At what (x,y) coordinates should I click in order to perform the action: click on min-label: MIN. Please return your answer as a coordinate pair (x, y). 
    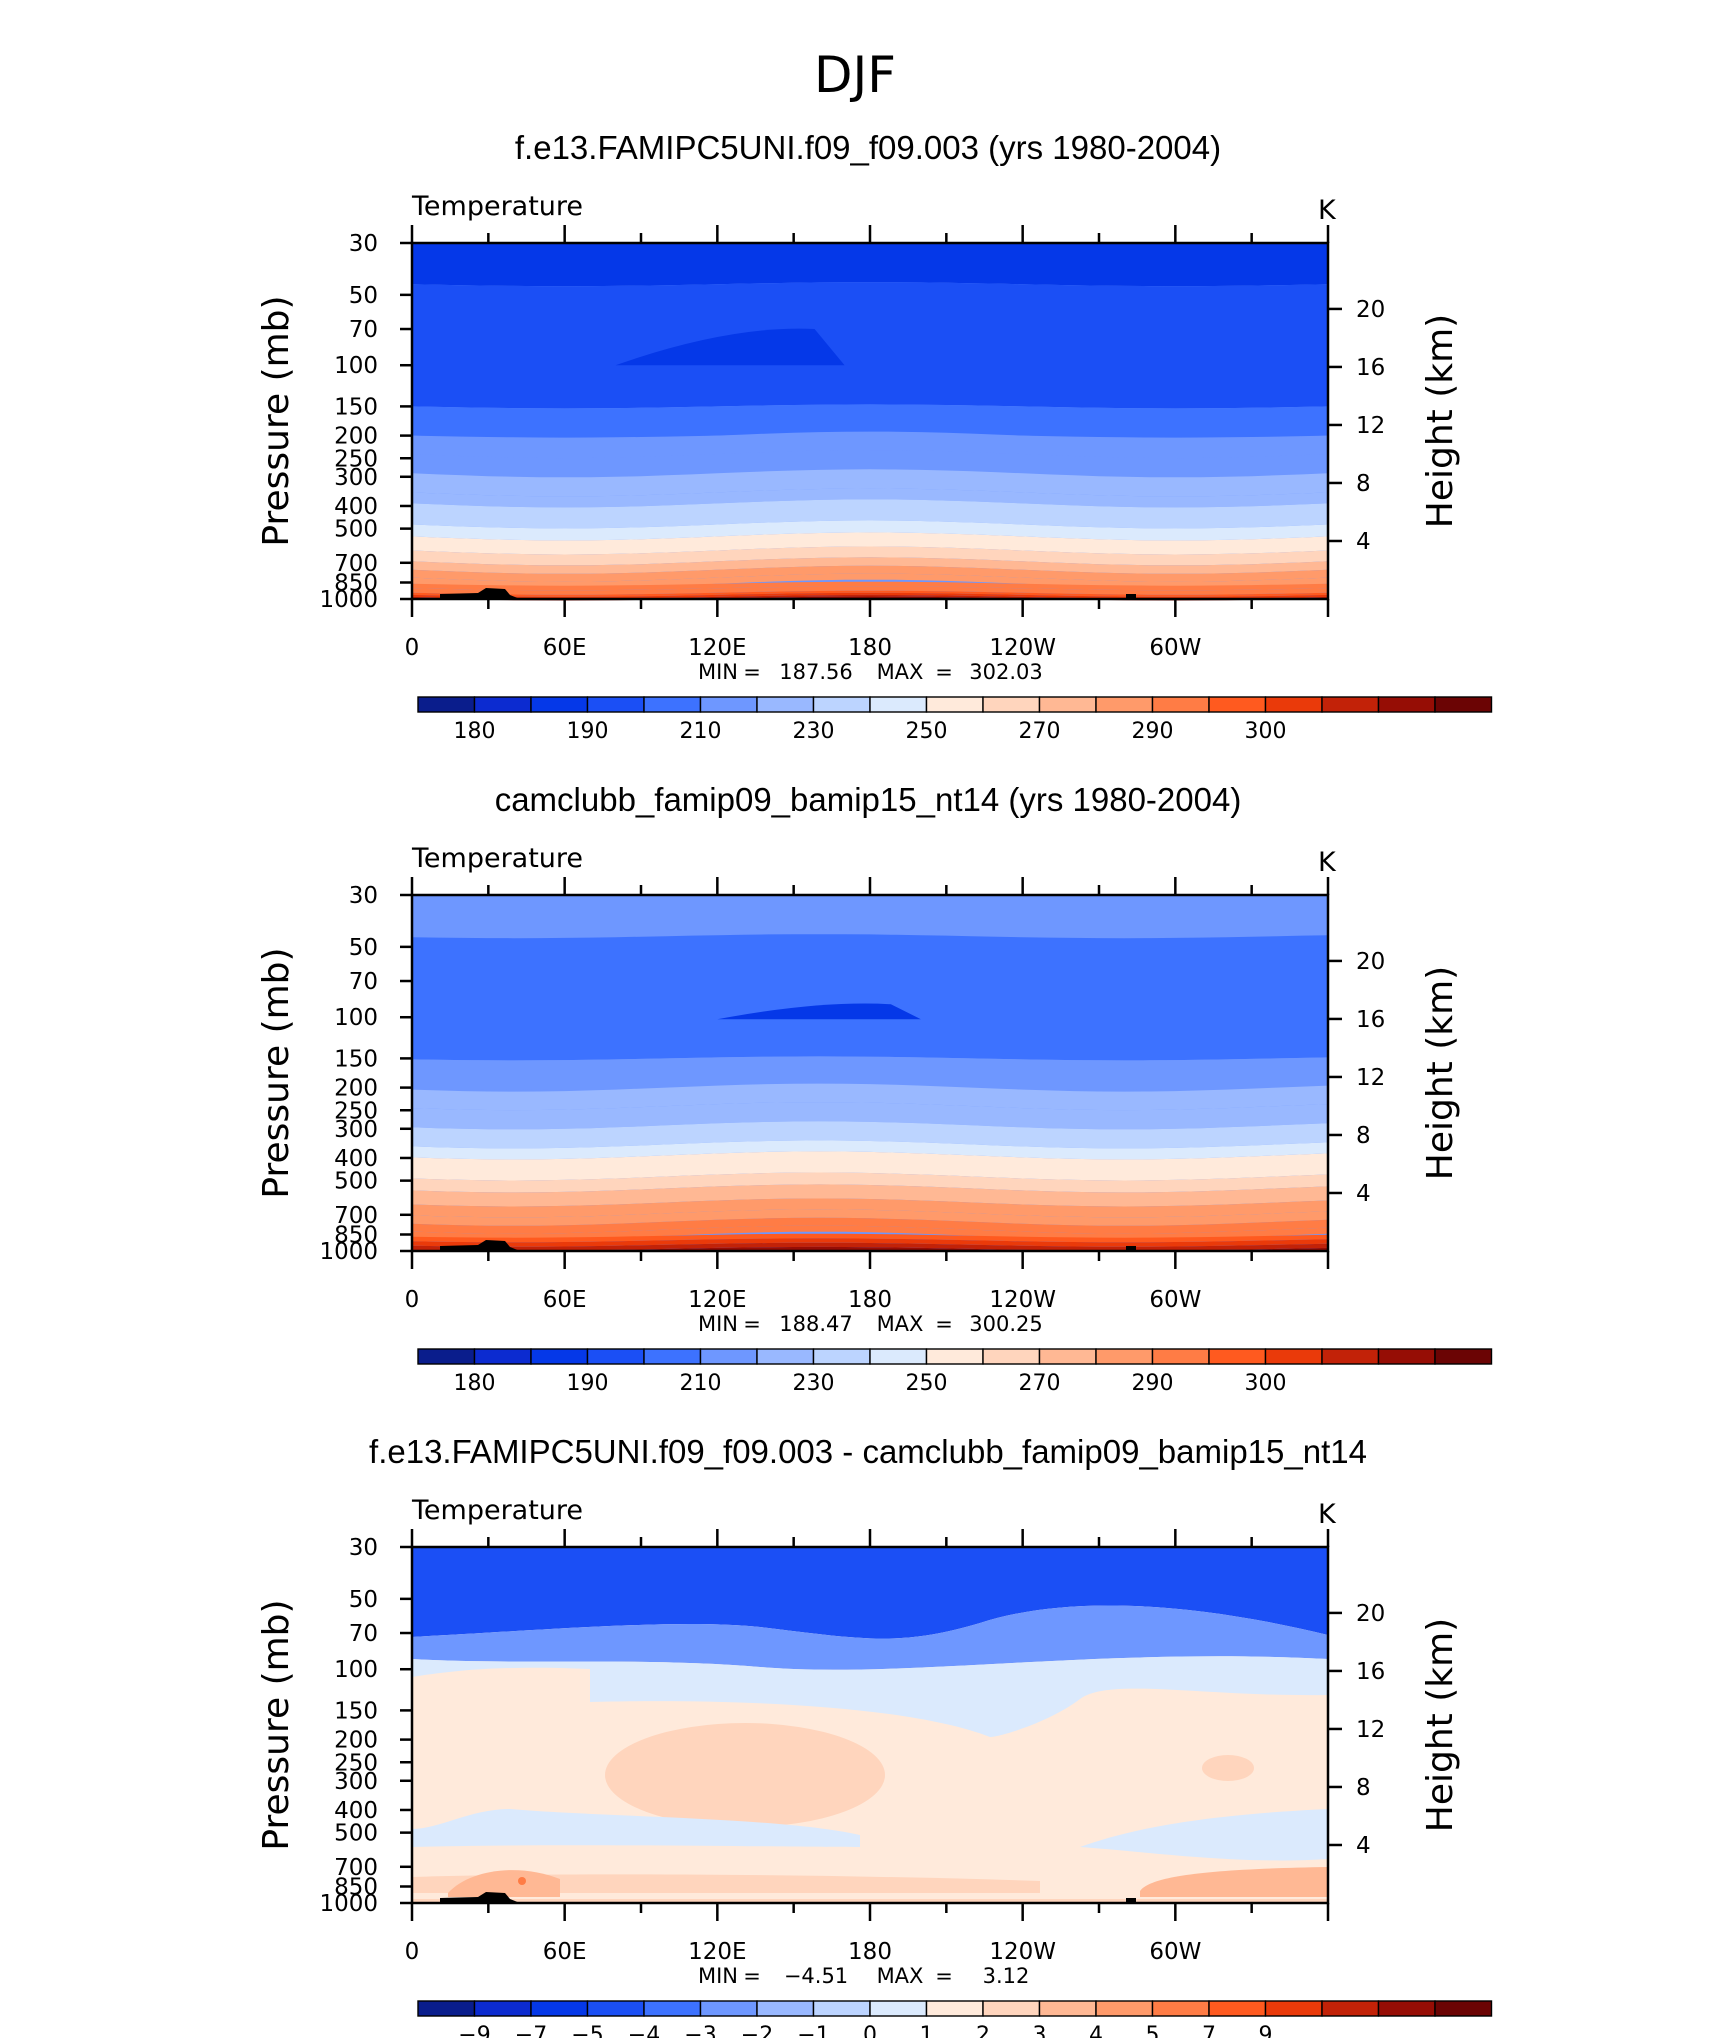
    Looking at the image, I should click on (718, 1324).